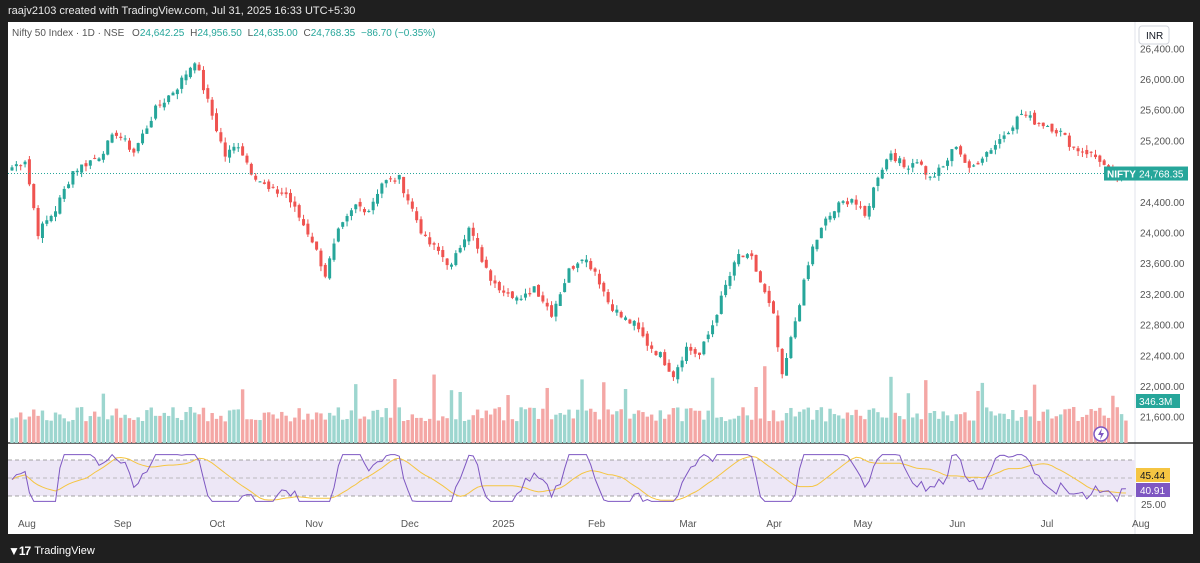 The width and height of the screenshot is (1200, 563). What do you see at coordinates (1162, 264) in the screenshot?
I see `price-tick-label: 23,600.00` at bounding box center [1162, 264].